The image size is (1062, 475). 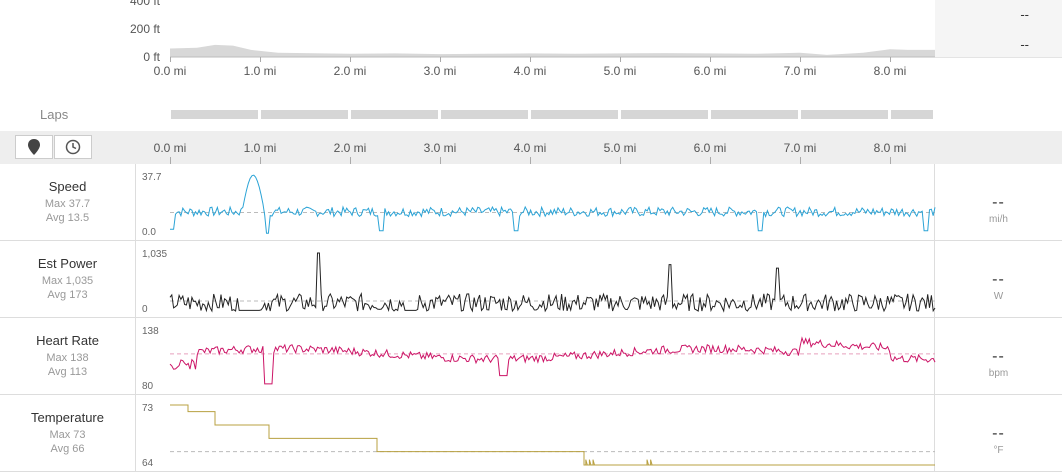 I want to click on toolbar-xtick-label: 8.0 mi, so click(x=890, y=148).